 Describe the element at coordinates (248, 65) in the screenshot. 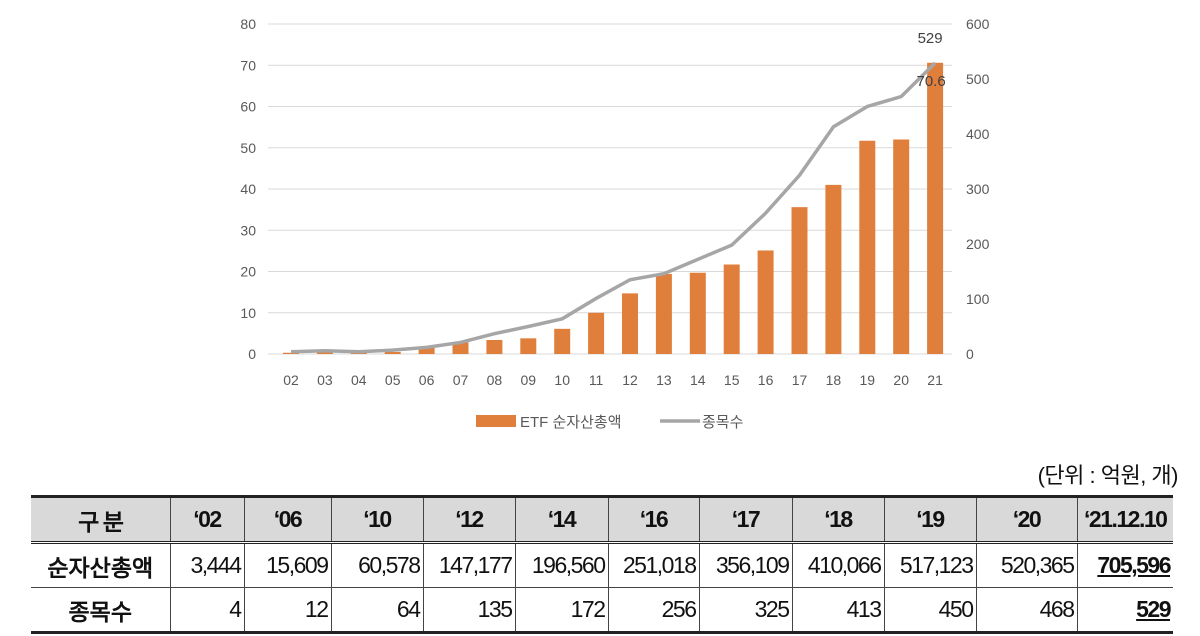

I see `y-left-tick: 70` at that location.